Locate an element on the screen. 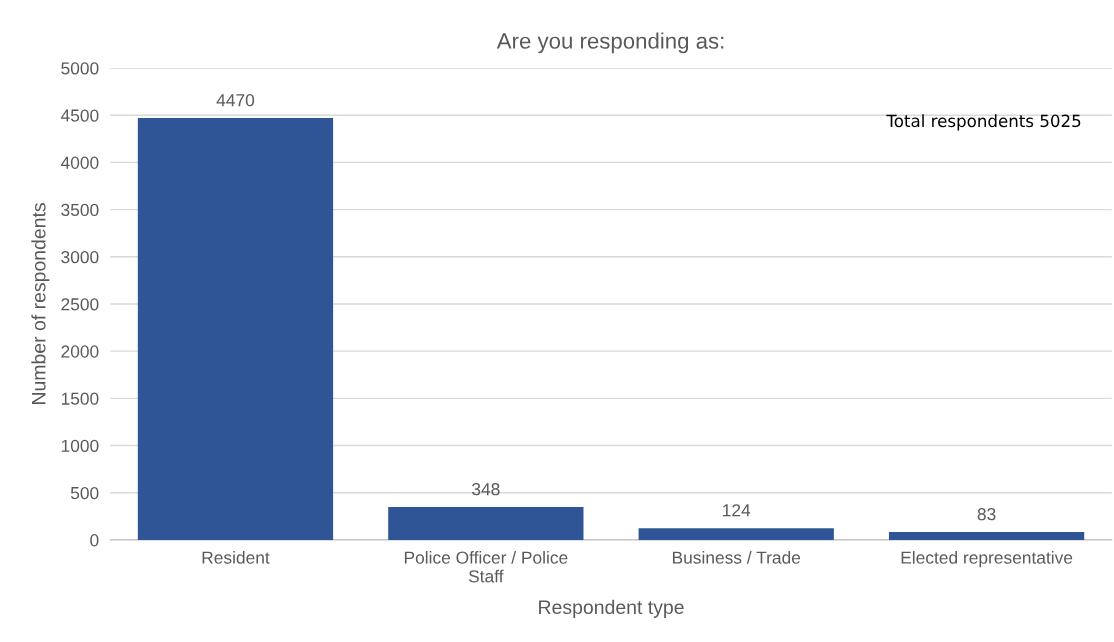  x-tick-label: Resident is located at coordinates (236, 557).